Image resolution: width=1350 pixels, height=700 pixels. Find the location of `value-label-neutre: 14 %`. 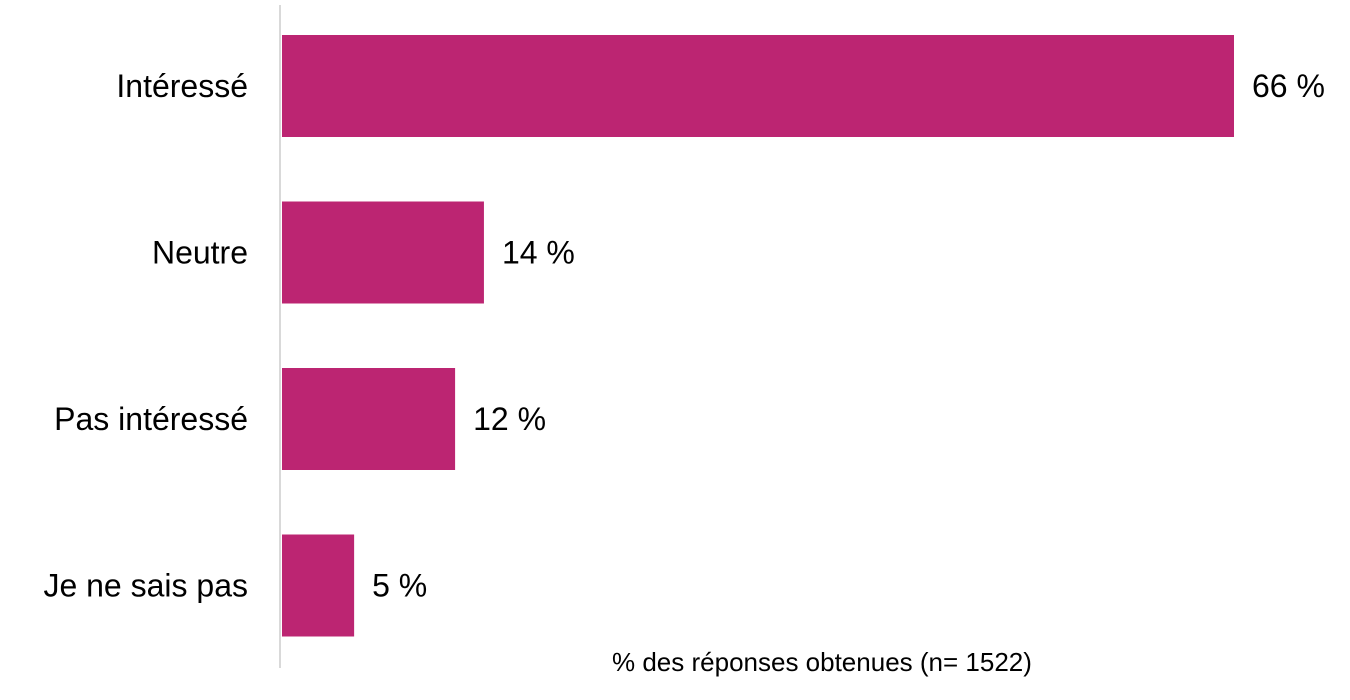

value-label-neutre: 14 % is located at coordinates (538, 253).